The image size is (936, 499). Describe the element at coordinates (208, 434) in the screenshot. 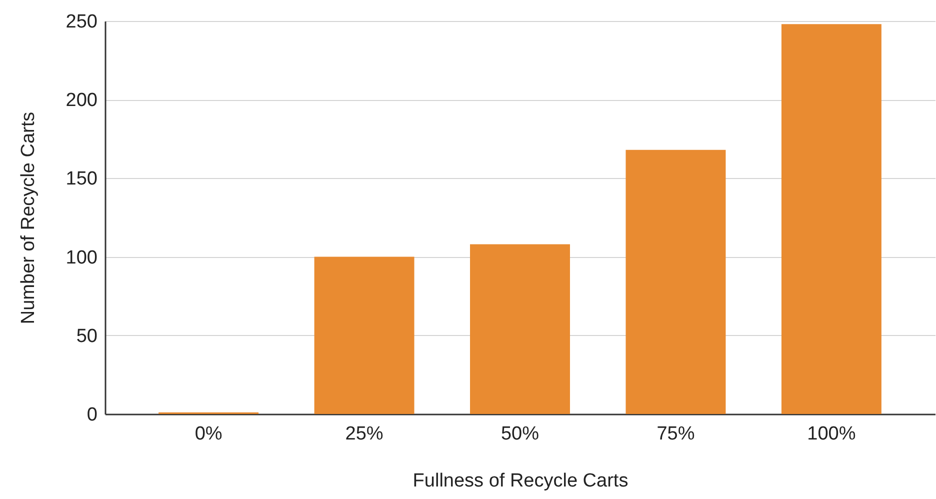

I see `x-tick-label: 0%` at that location.